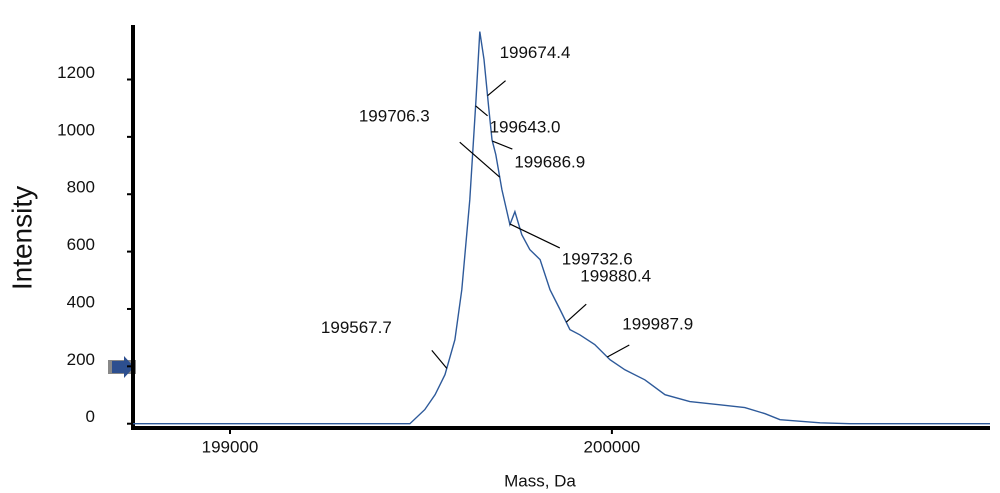  What do you see at coordinates (540, 480) in the screenshot?
I see `x-axis-label: Mass, Da` at bounding box center [540, 480].